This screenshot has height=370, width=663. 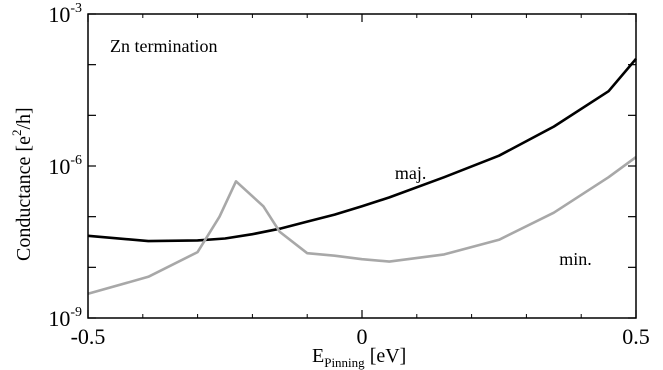 What do you see at coordinates (636, 336) in the screenshot?
I see `x-tick-label: 0.5` at bounding box center [636, 336].